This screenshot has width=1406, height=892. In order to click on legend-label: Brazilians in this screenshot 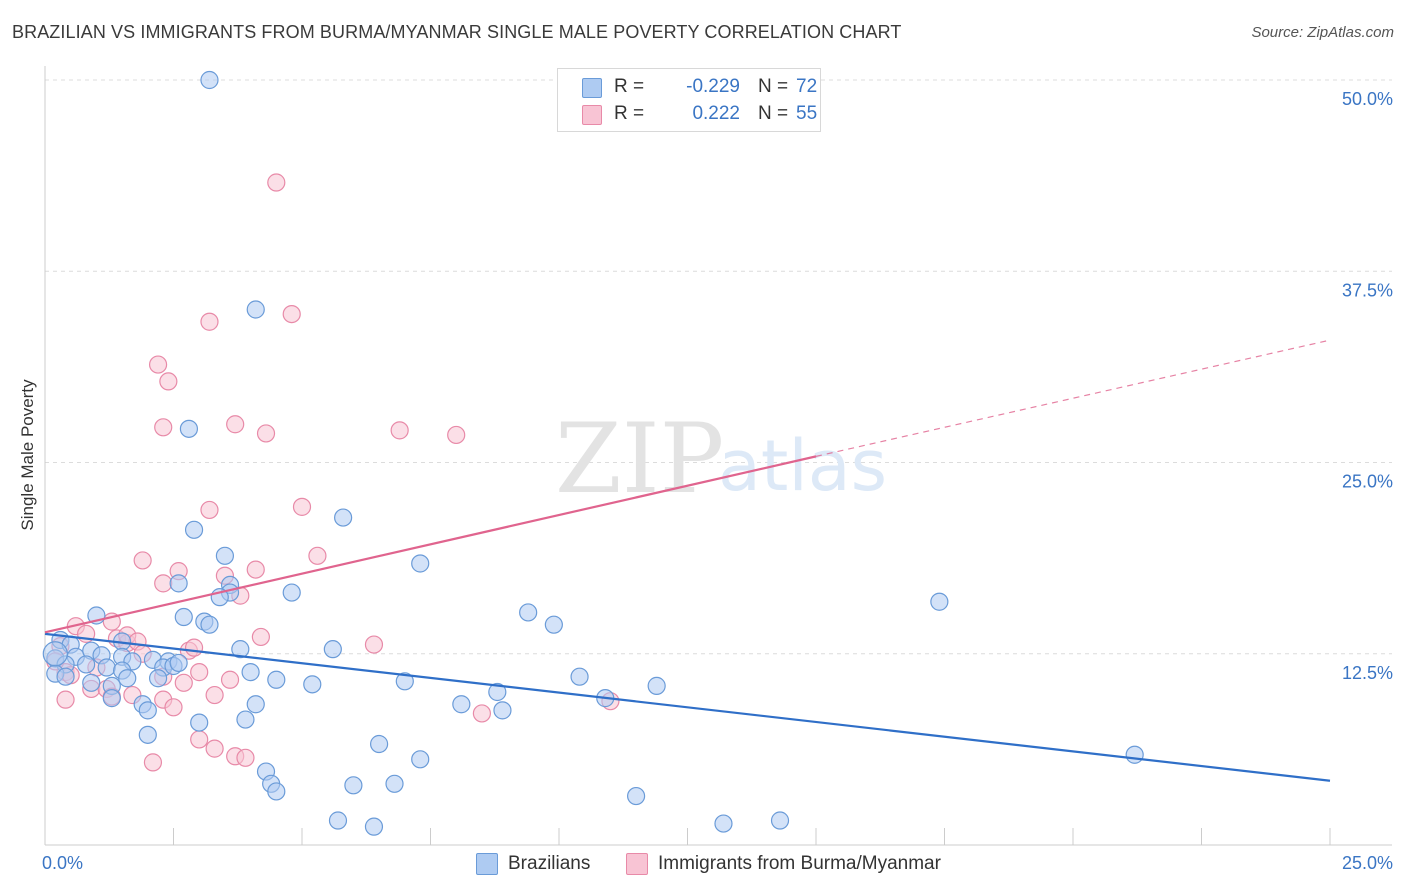, I will do `click(549, 863)`.